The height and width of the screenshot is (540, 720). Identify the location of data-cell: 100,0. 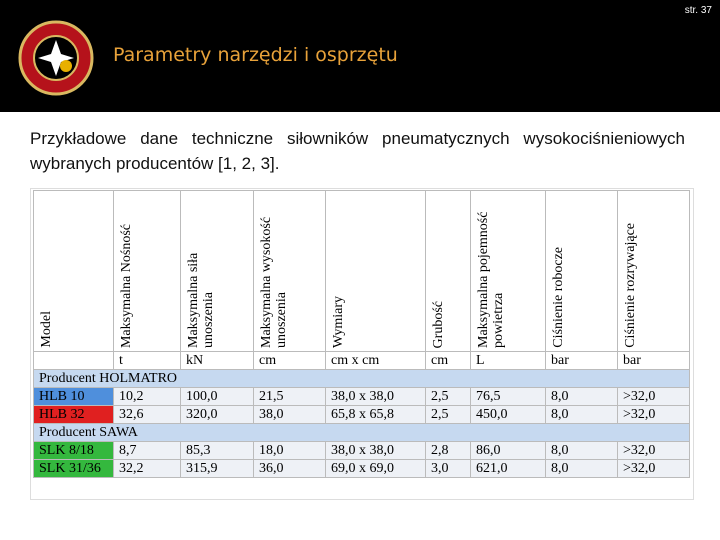
(217, 396).